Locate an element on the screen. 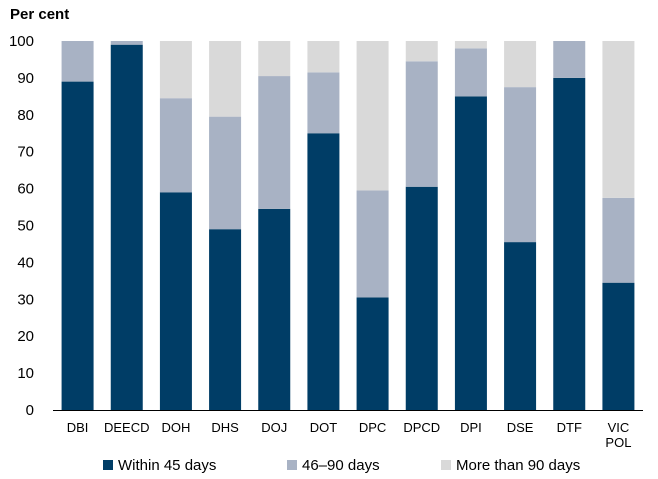 This screenshot has width=658, height=479. y-tick-label: 20 is located at coordinates (25, 336).